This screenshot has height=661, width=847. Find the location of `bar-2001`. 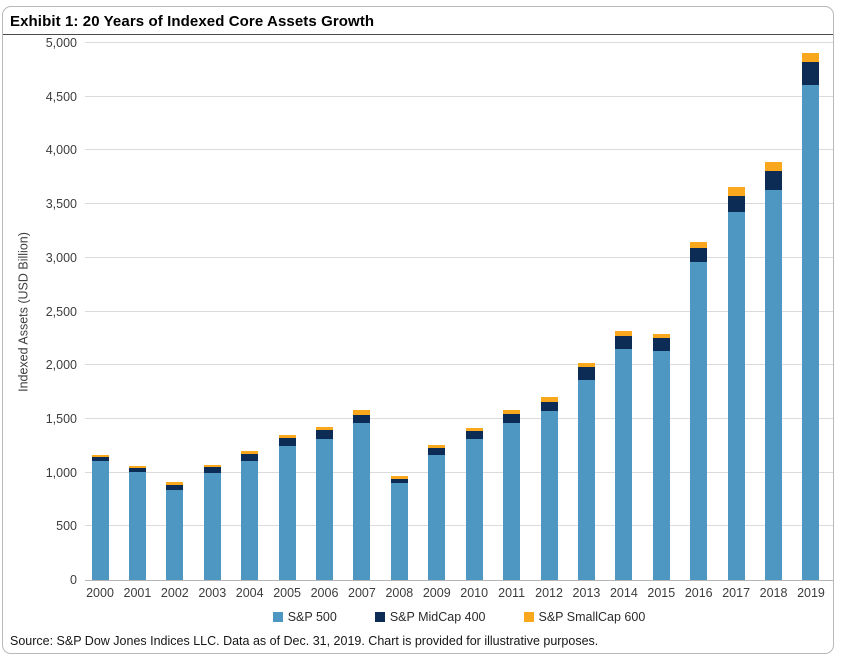

bar-2001 is located at coordinates (137, 522).